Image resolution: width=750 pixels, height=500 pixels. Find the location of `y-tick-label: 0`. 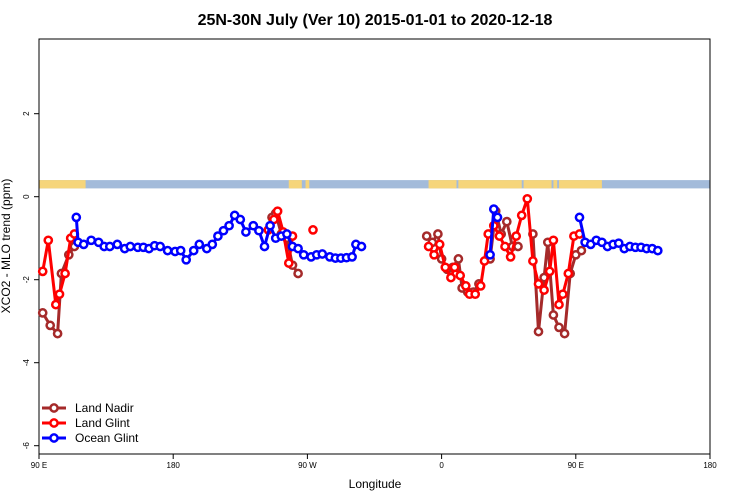

y-tick-label: 0 is located at coordinates (26, 196).